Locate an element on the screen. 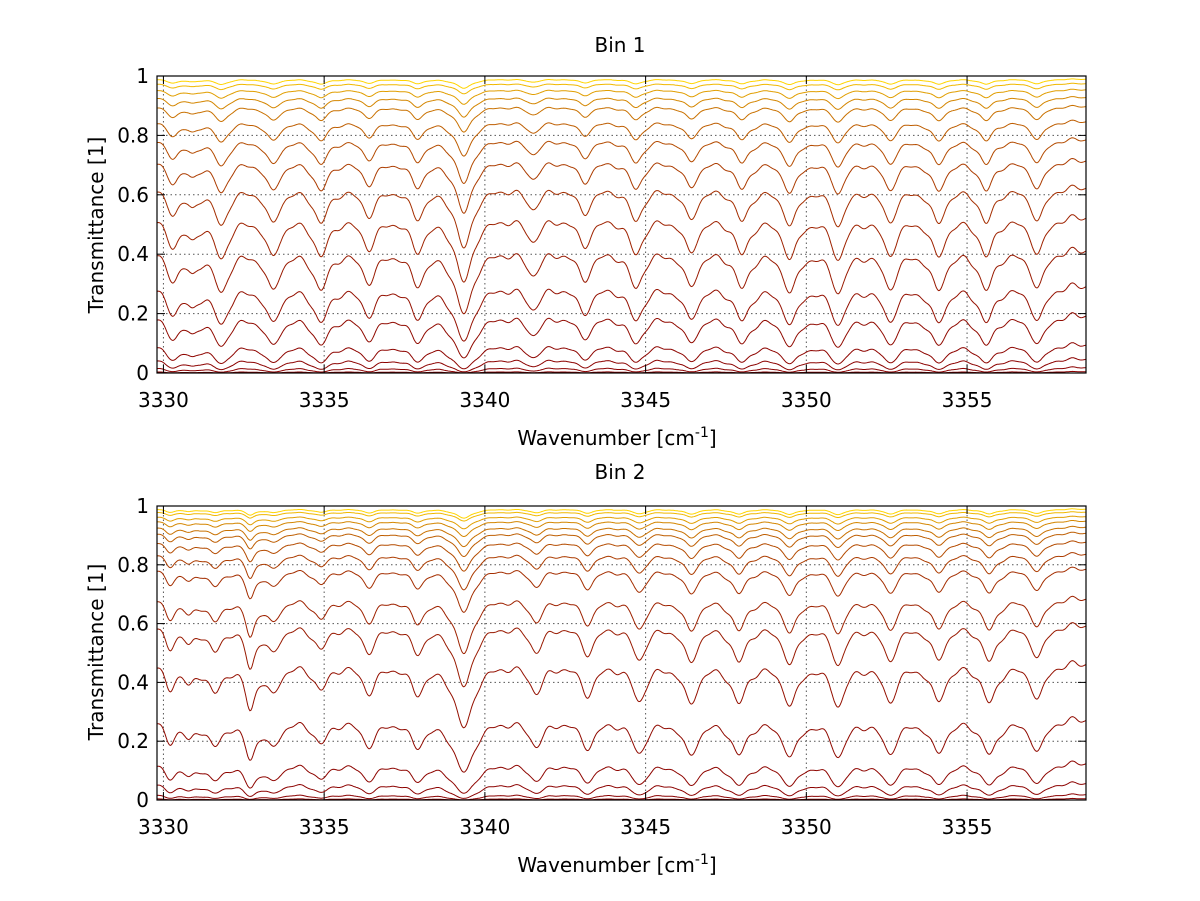  plot-title: Bin 1 is located at coordinates (619, 45).